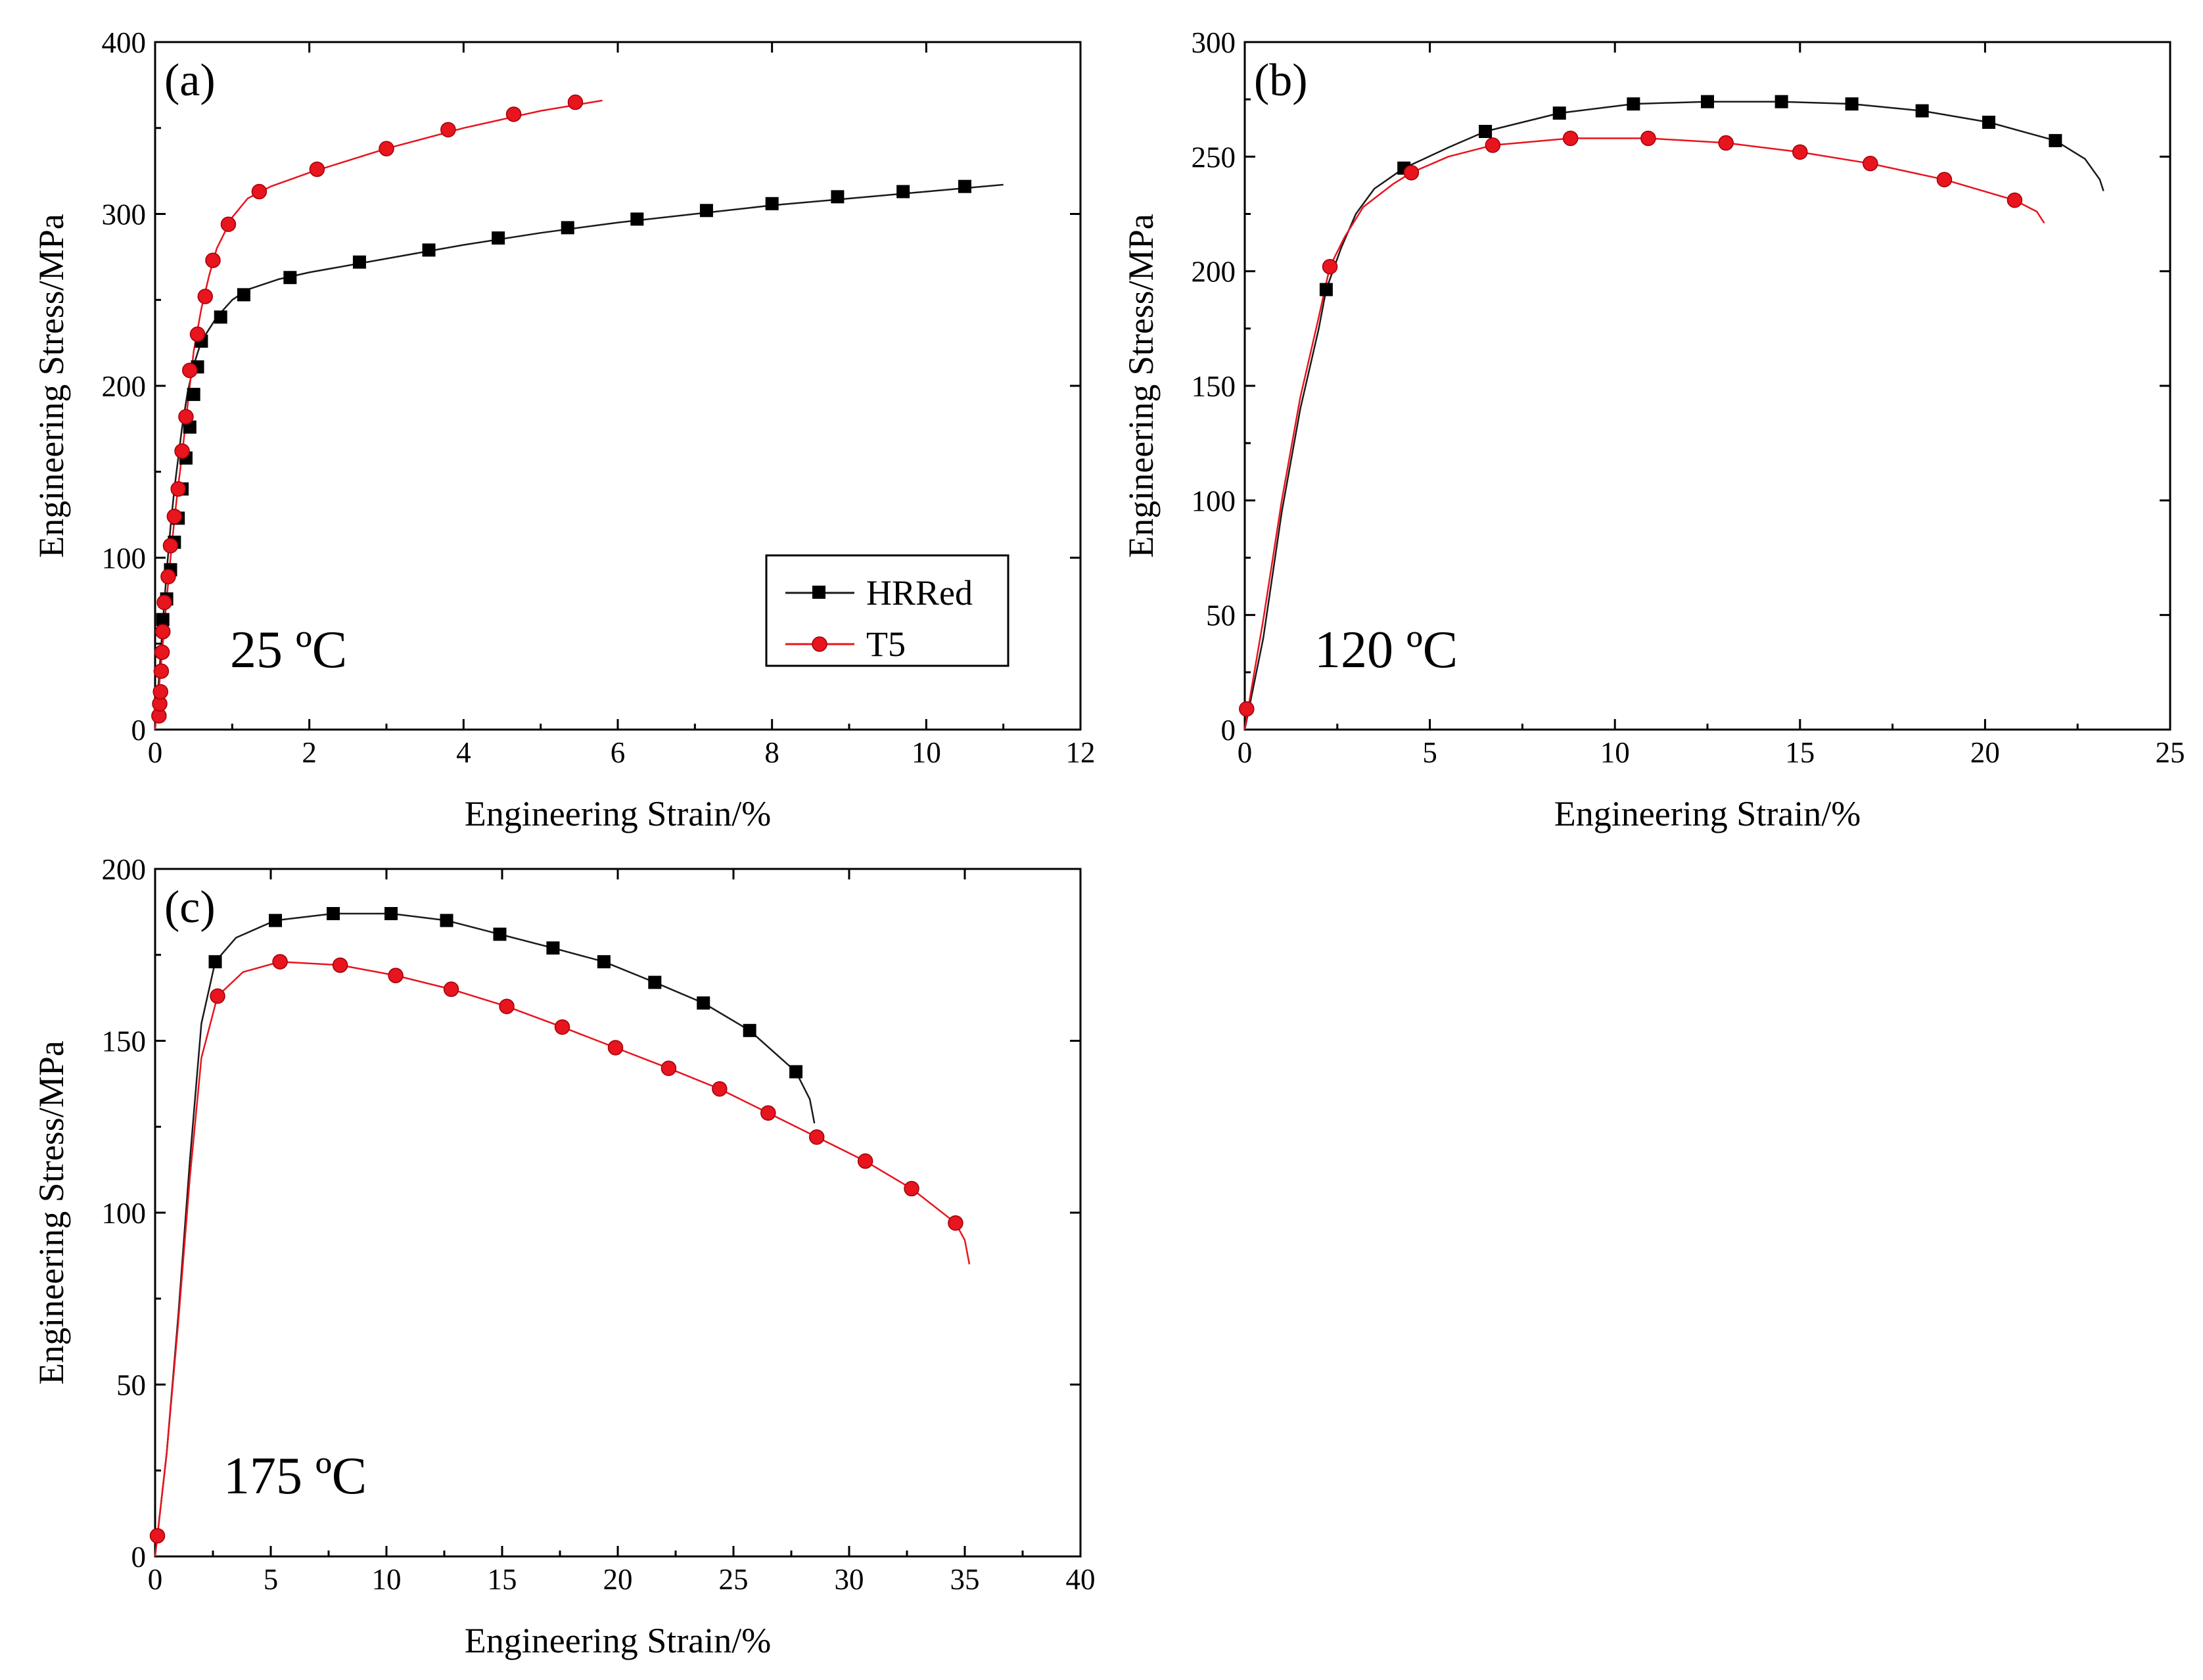  What do you see at coordinates (139, 731) in the screenshot?
I see `panel-a-y-tick-label: 0` at bounding box center [139, 731].